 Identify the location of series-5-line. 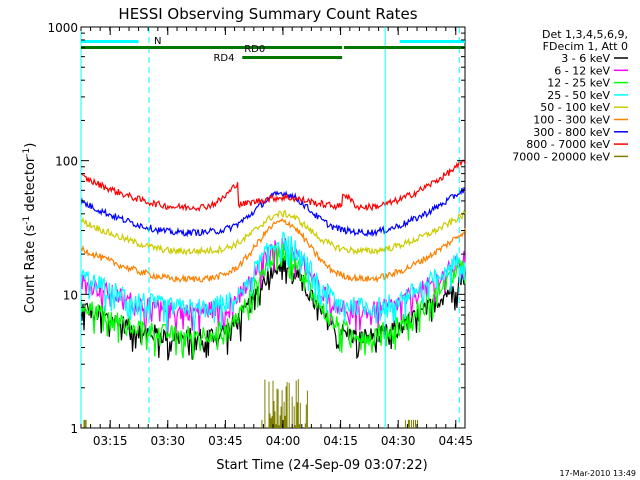
(273, 250).